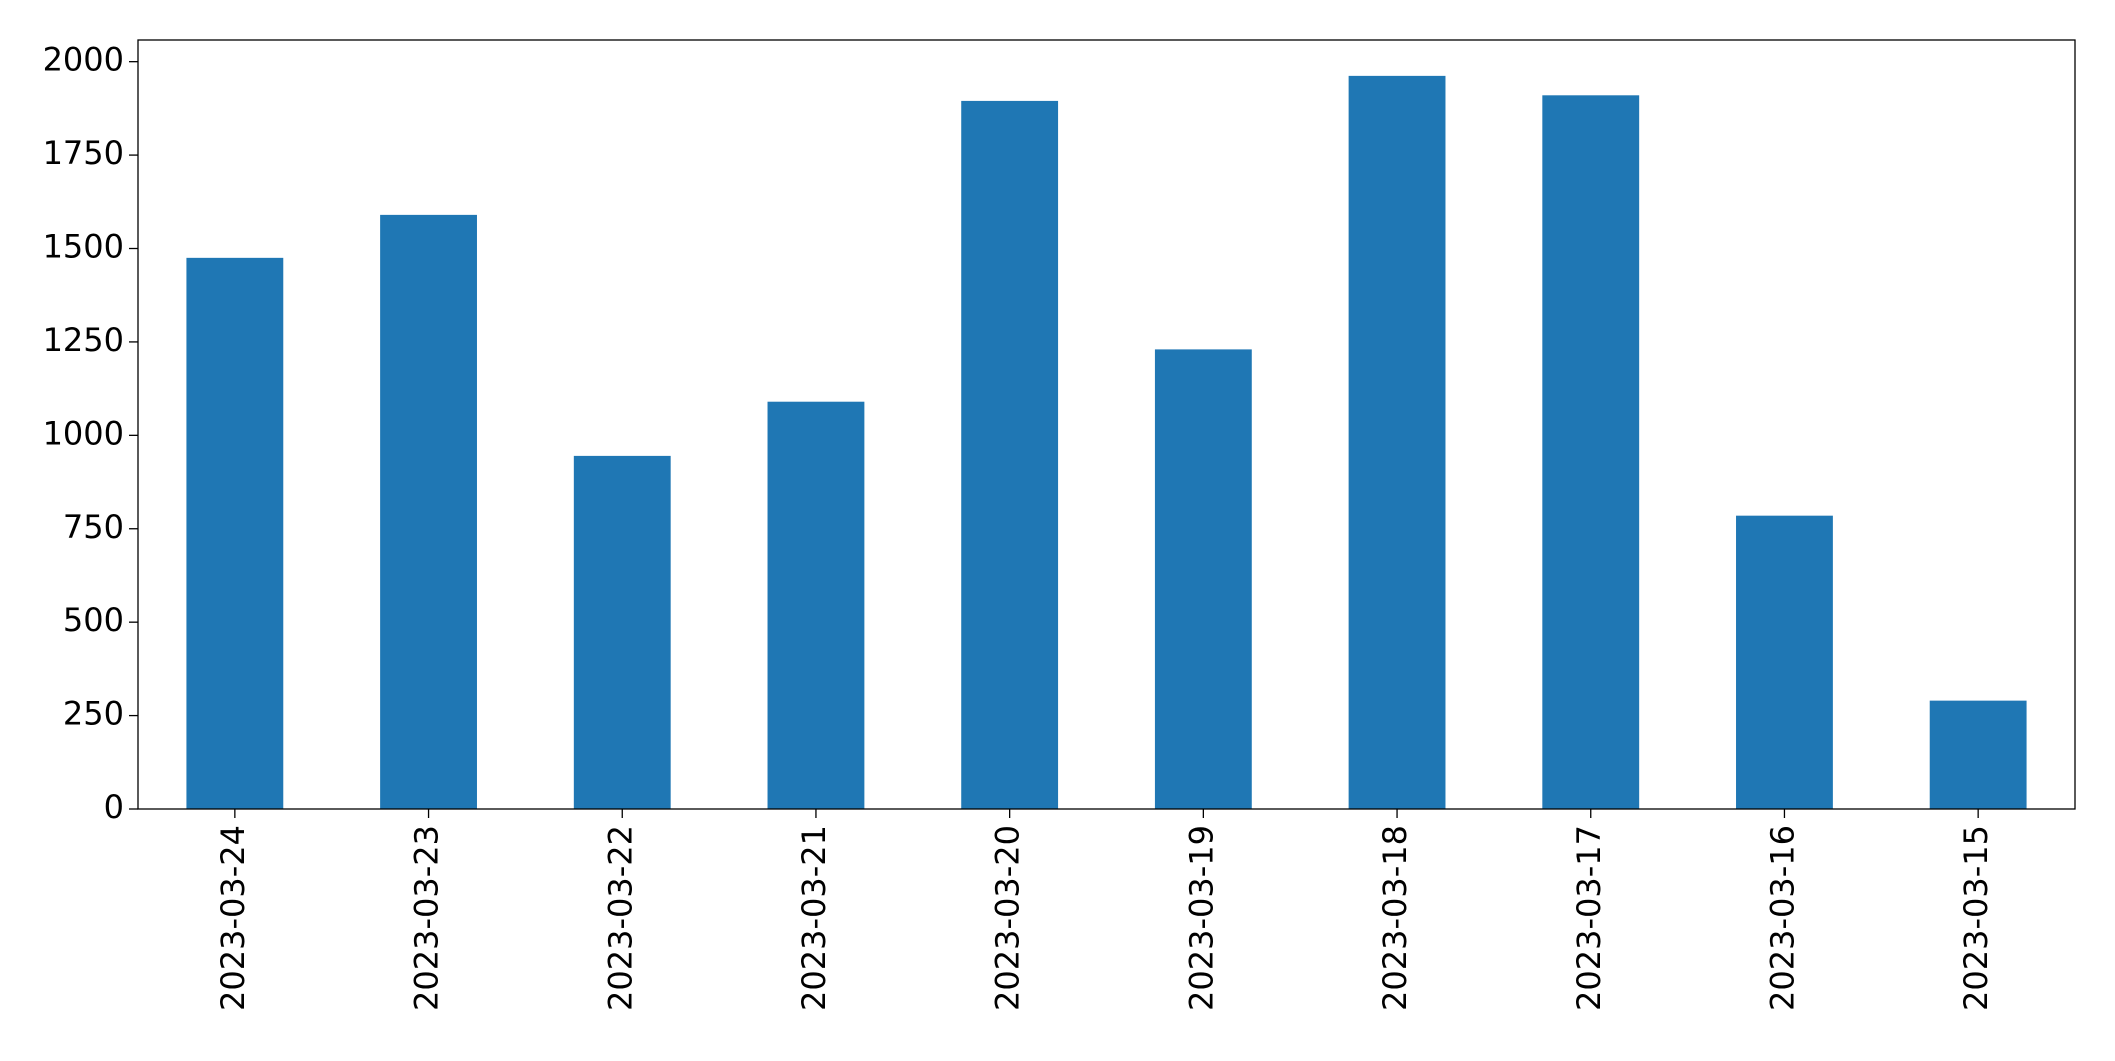 The width and height of the screenshot is (2115, 1061). What do you see at coordinates (814, 918) in the screenshot?
I see `x-tick-label: 2023-03-21` at bounding box center [814, 918].